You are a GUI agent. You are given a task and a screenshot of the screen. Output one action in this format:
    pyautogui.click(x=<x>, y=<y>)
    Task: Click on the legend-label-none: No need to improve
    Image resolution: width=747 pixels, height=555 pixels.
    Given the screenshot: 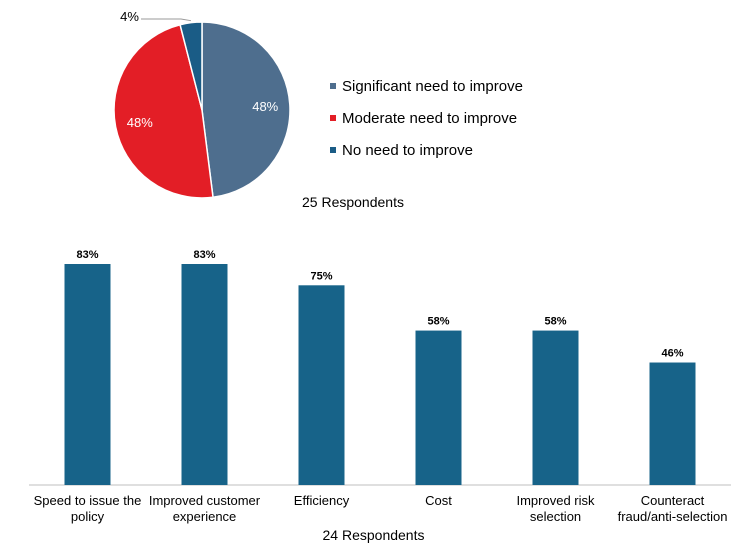 What is the action you would take?
    pyautogui.click(x=407, y=150)
    